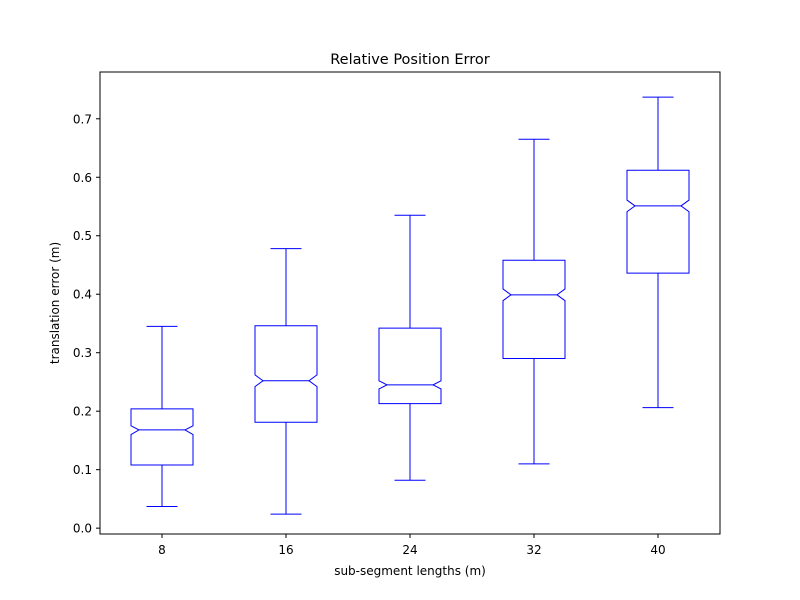 The image size is (800, 600). Describe the element at coordinates (82, 236) in the screenshot. I see `y-tick-label: 0.5` at that location.